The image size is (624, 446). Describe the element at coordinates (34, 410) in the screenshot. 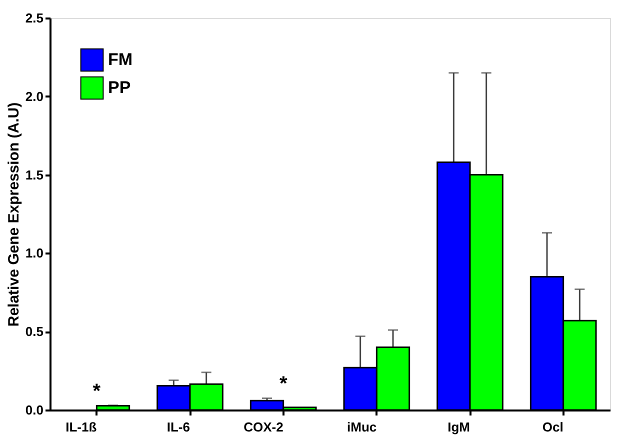

I see `y-tick-label: 0.0` at that location.